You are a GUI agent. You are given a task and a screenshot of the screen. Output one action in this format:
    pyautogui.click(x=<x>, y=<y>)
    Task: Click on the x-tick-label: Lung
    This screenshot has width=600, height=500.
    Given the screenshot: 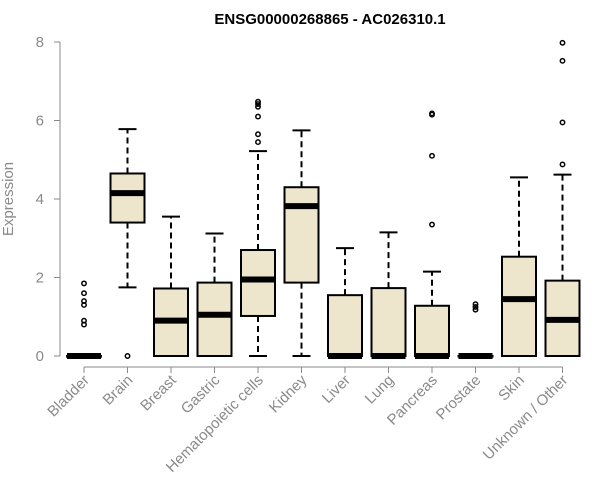 What is the action you would take?
    pyautogui.click(x=380, y=390)
    